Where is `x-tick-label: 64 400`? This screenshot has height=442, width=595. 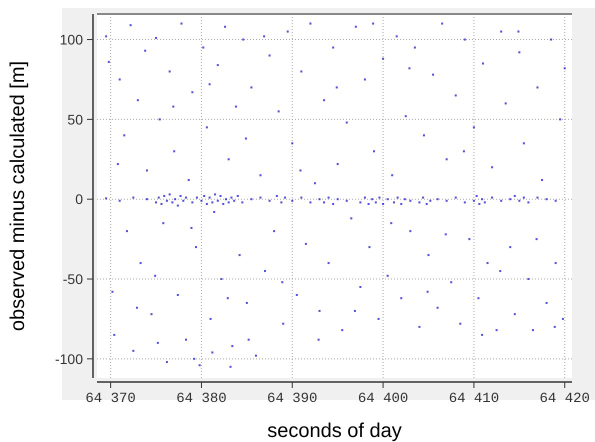
x-tick-label: 64 400 is located at coordinates (383, 399).